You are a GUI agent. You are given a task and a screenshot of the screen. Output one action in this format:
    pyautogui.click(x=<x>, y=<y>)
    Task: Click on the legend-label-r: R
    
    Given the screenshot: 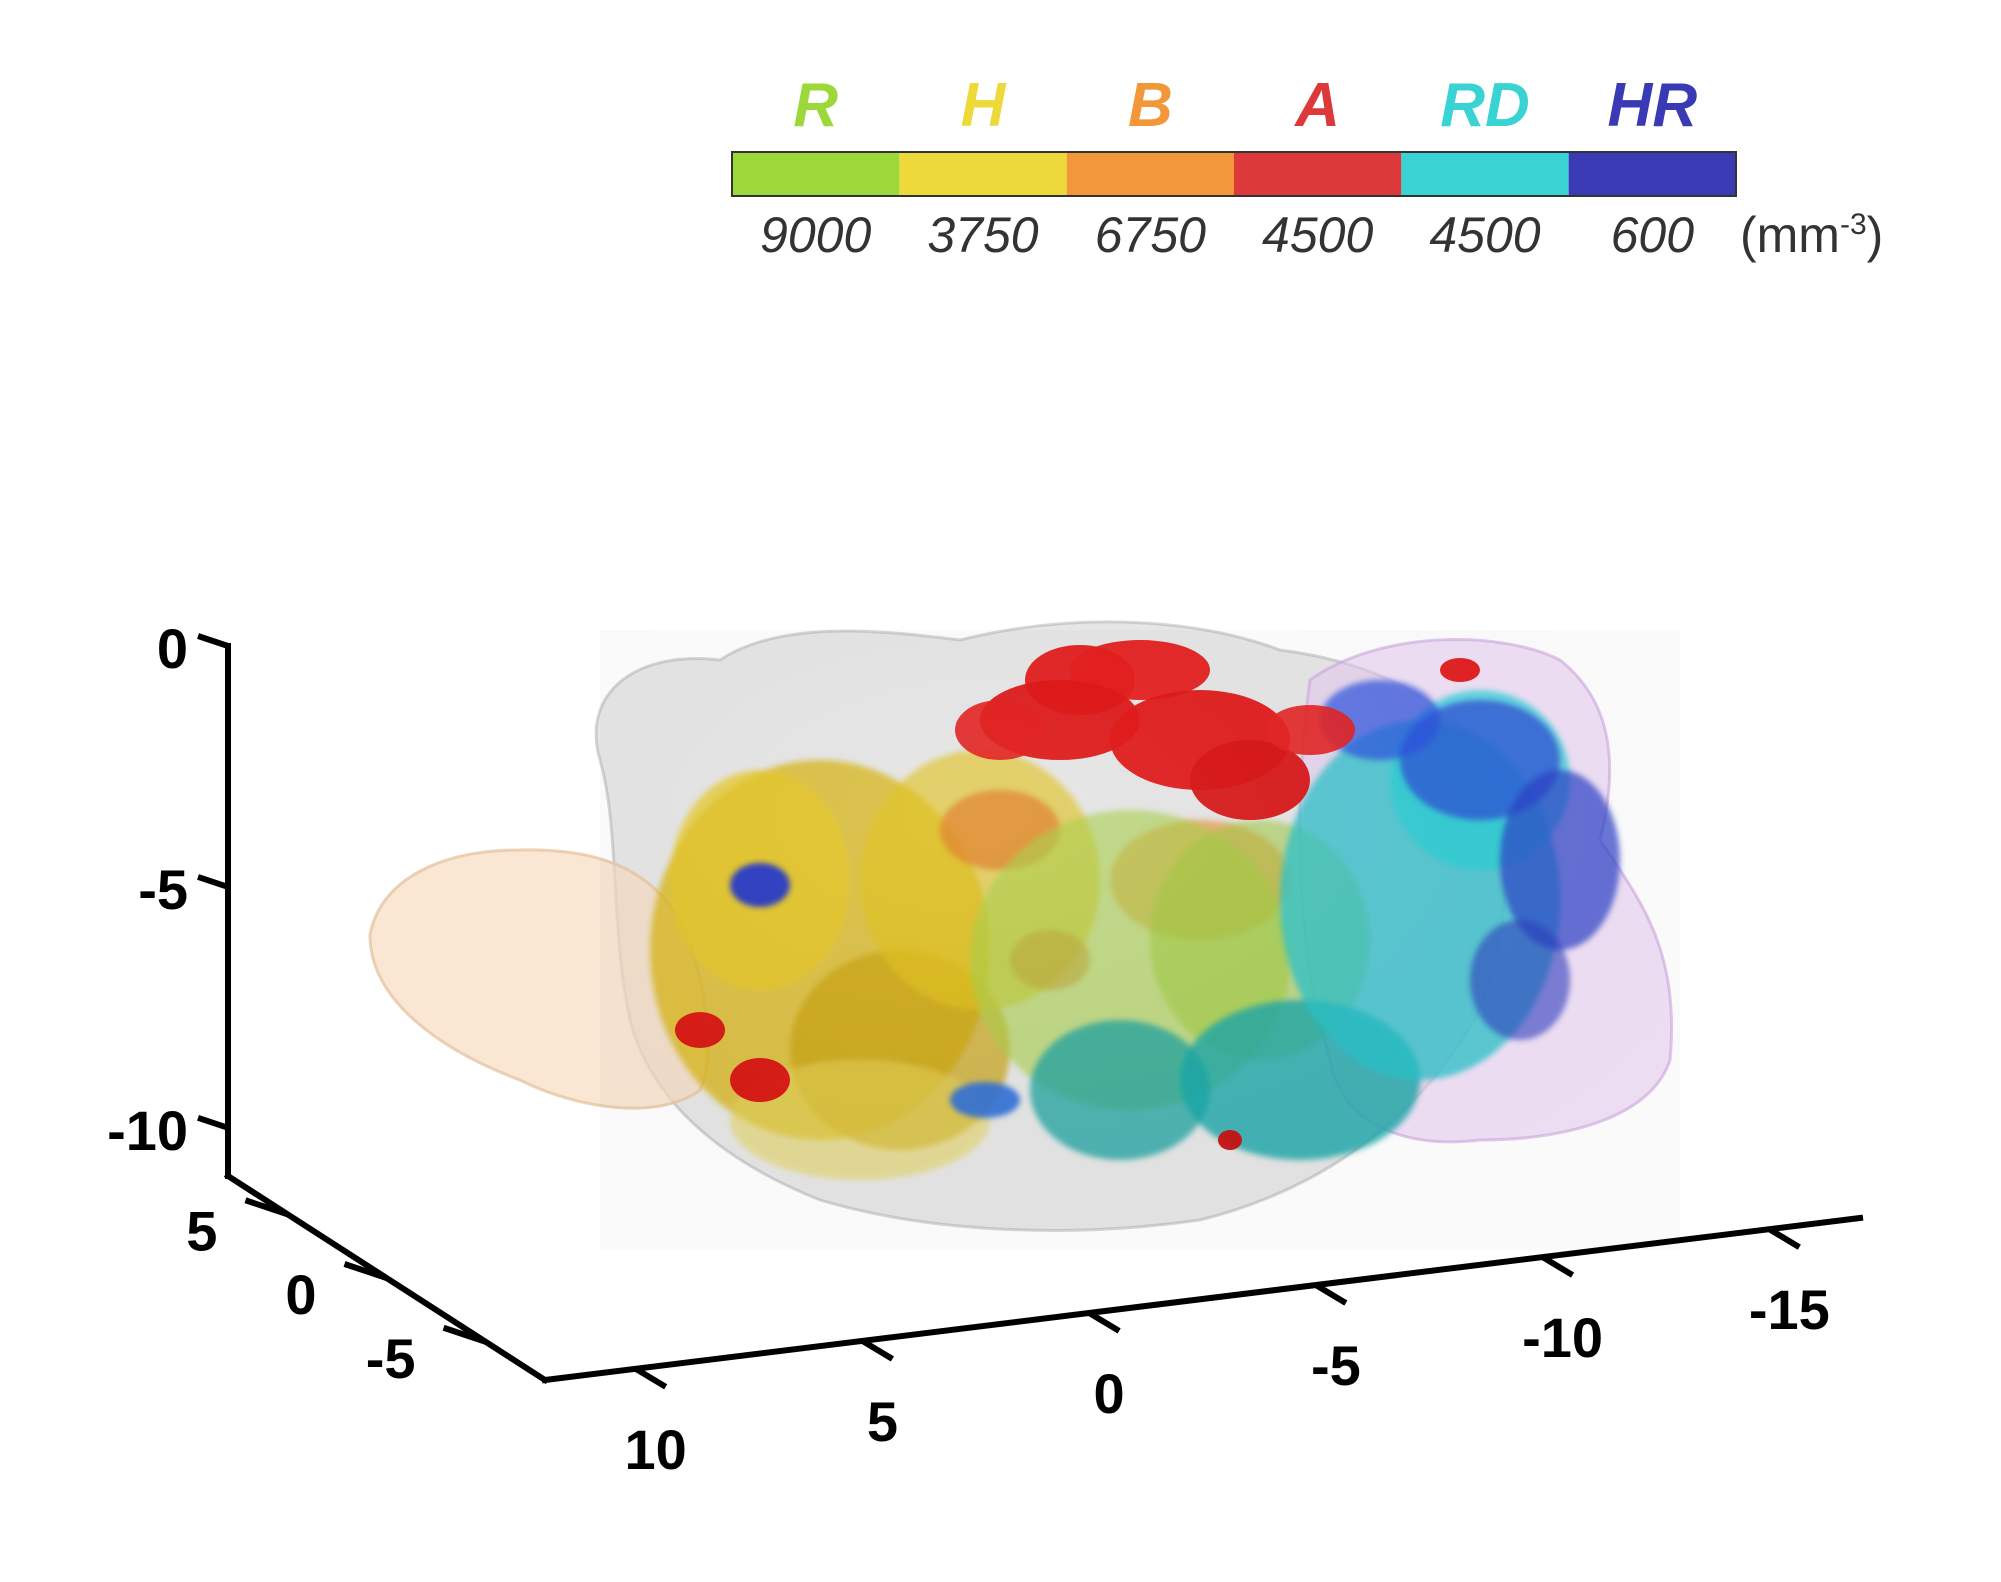 What is the action you would take?
    pyautogui.click(x=815, y=105)
    